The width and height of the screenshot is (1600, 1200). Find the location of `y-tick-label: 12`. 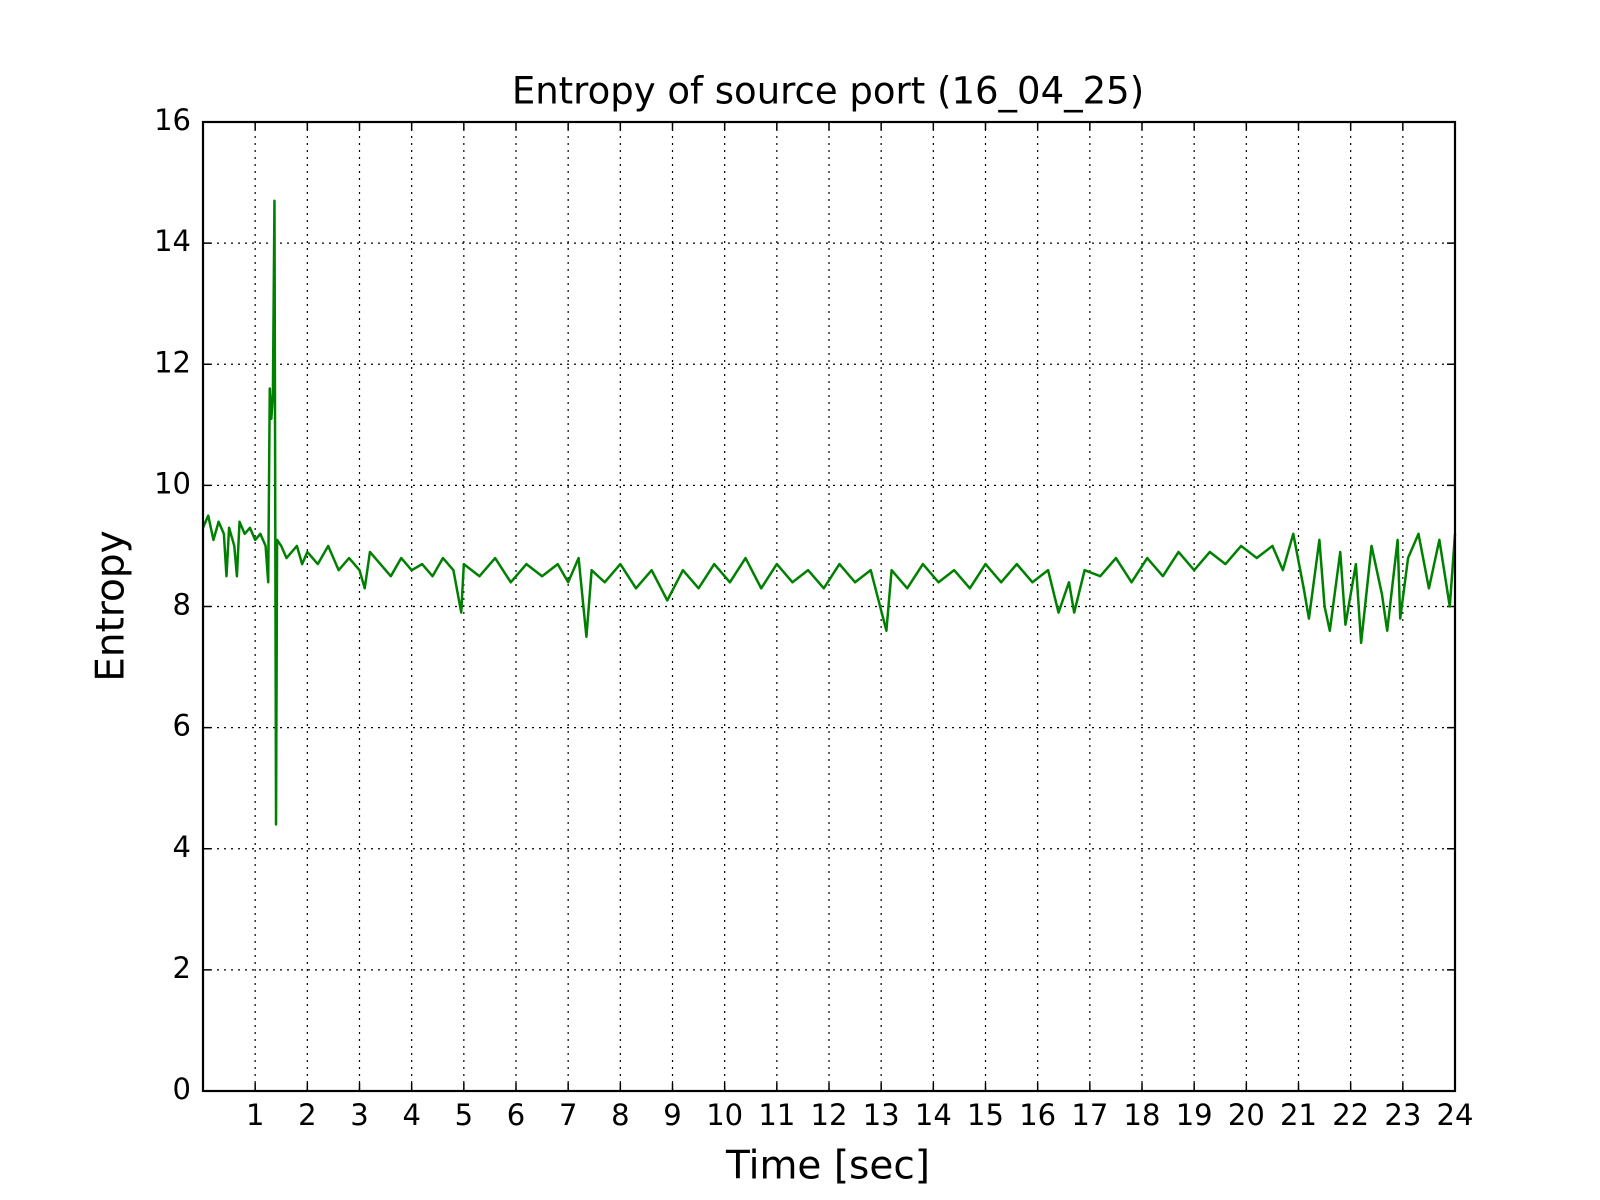

y-tick-label: 12 is located at coordinates (172, 362).